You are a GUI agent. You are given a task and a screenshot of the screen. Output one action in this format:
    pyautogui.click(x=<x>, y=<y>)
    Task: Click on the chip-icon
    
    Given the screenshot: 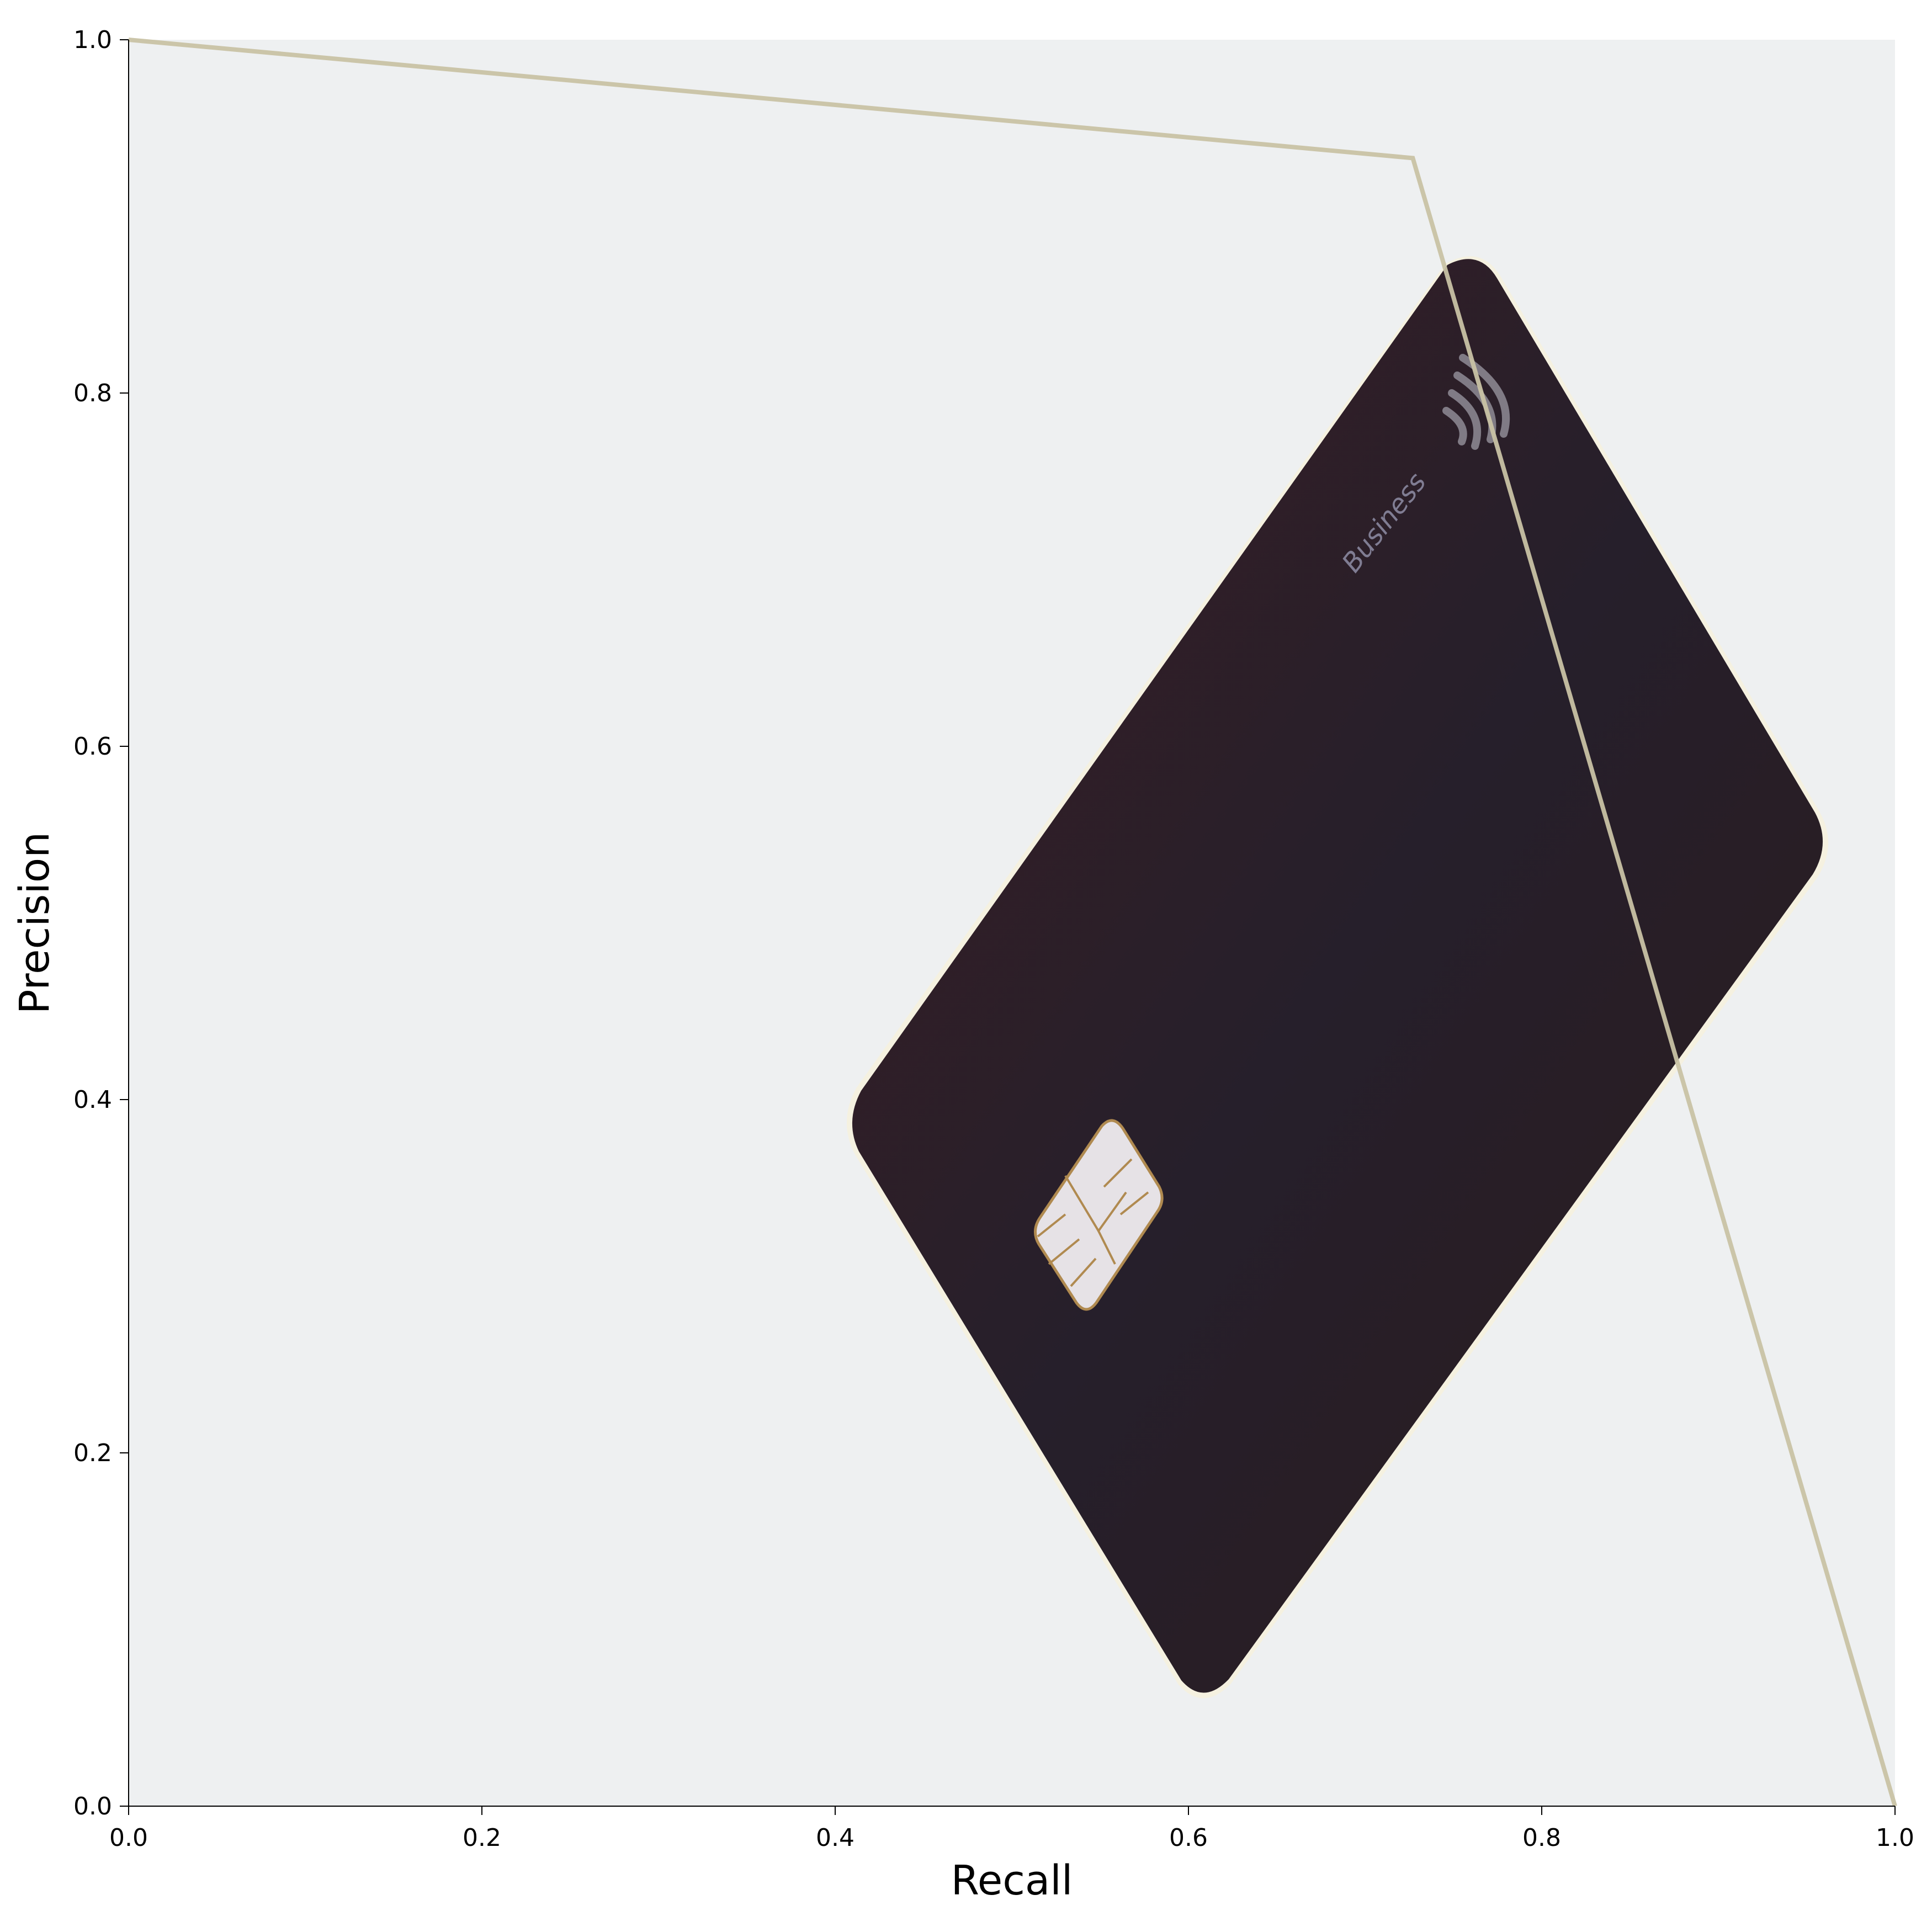 What is the action you would take?
    pyautogui.click(x=1099, y=1215)
    